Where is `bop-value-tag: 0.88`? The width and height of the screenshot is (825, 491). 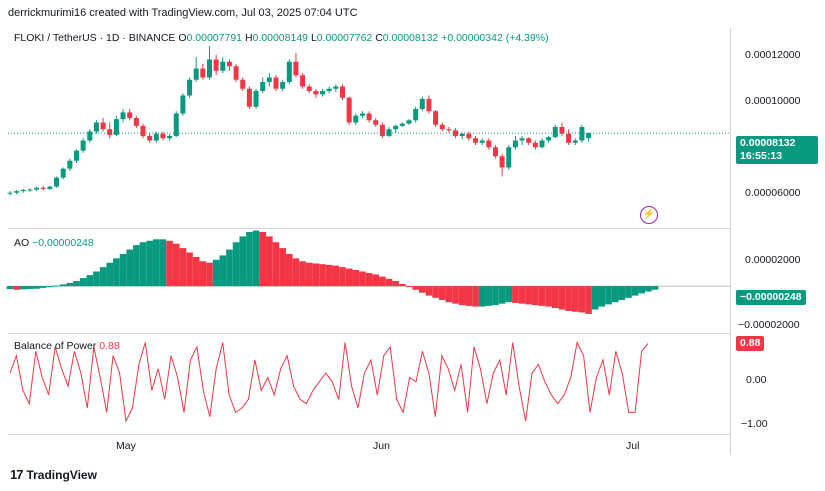 bop-value-tag: 0.88 is located at coordinates (750, 343).